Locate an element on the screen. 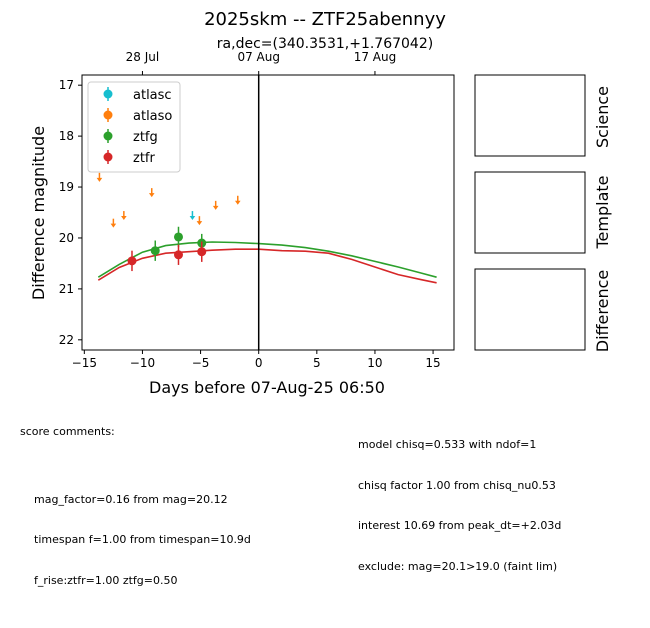  y-tick-label: 22 is located at coordinates (66, 340).